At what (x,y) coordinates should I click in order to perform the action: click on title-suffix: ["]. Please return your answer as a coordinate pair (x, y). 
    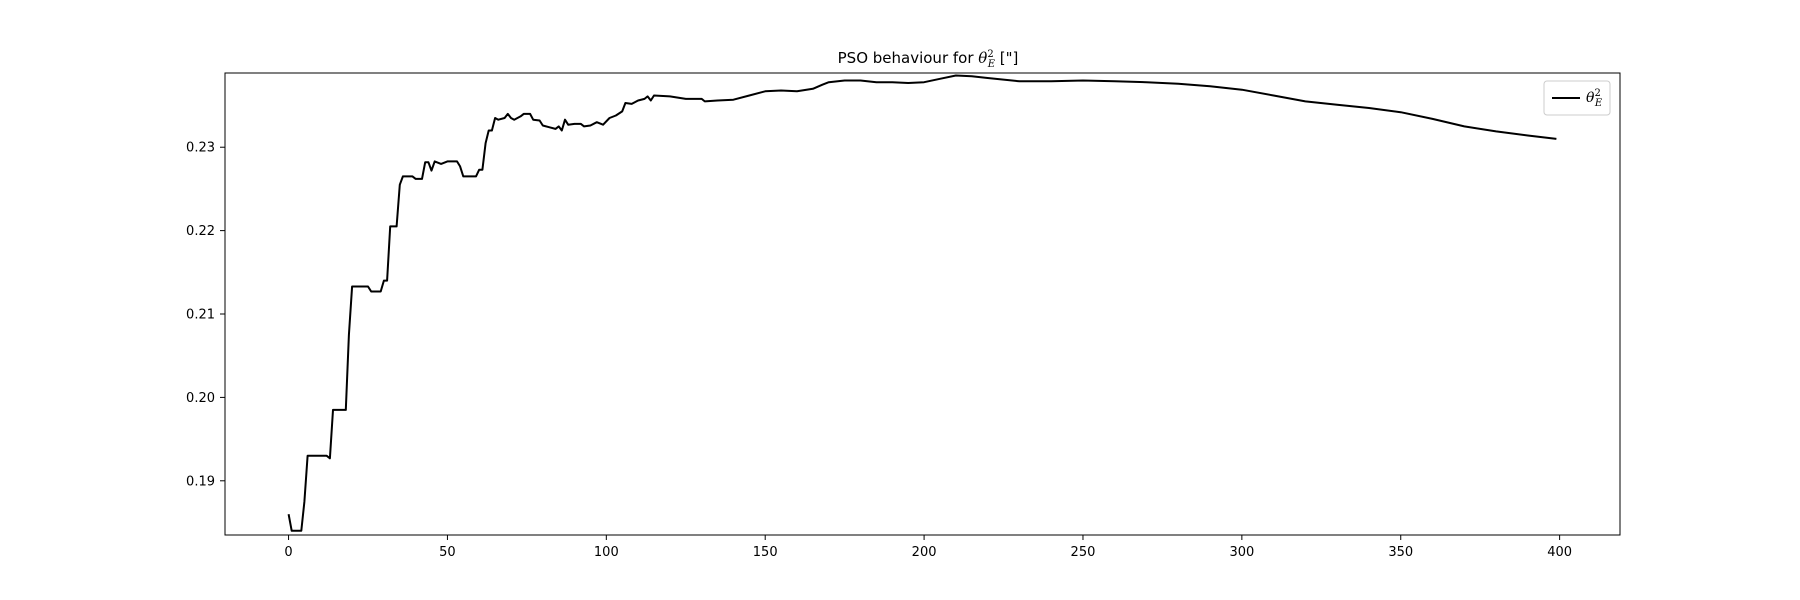
    Looking at the image, I should click on (1006, 58).